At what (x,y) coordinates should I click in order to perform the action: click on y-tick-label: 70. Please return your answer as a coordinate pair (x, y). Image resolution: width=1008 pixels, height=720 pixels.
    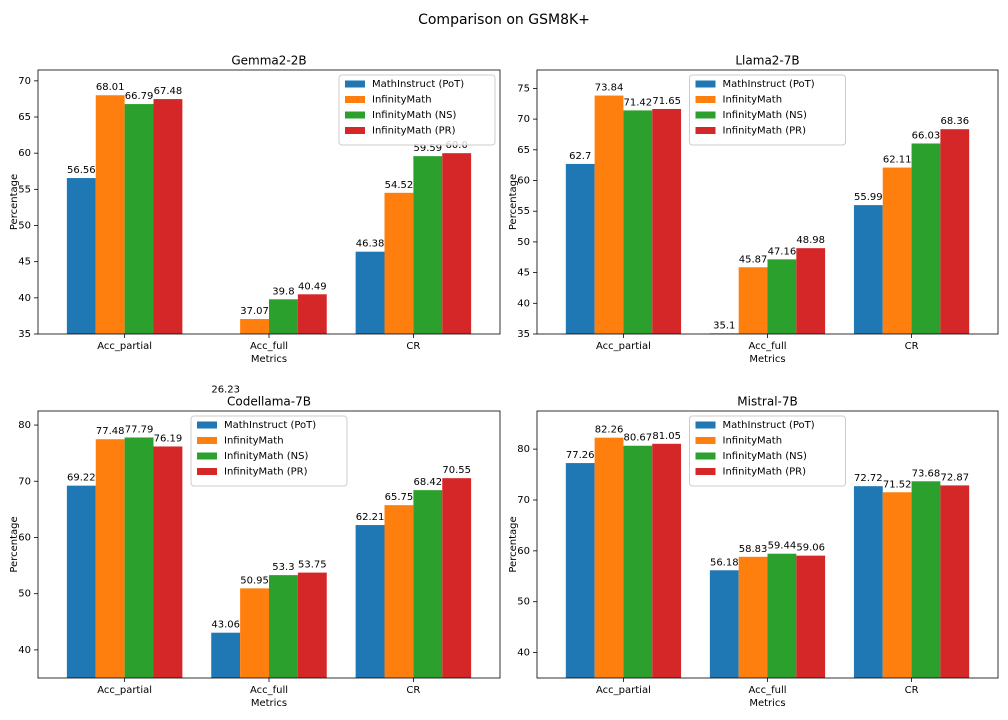
    Looking at the image, I should click on (523, 119).